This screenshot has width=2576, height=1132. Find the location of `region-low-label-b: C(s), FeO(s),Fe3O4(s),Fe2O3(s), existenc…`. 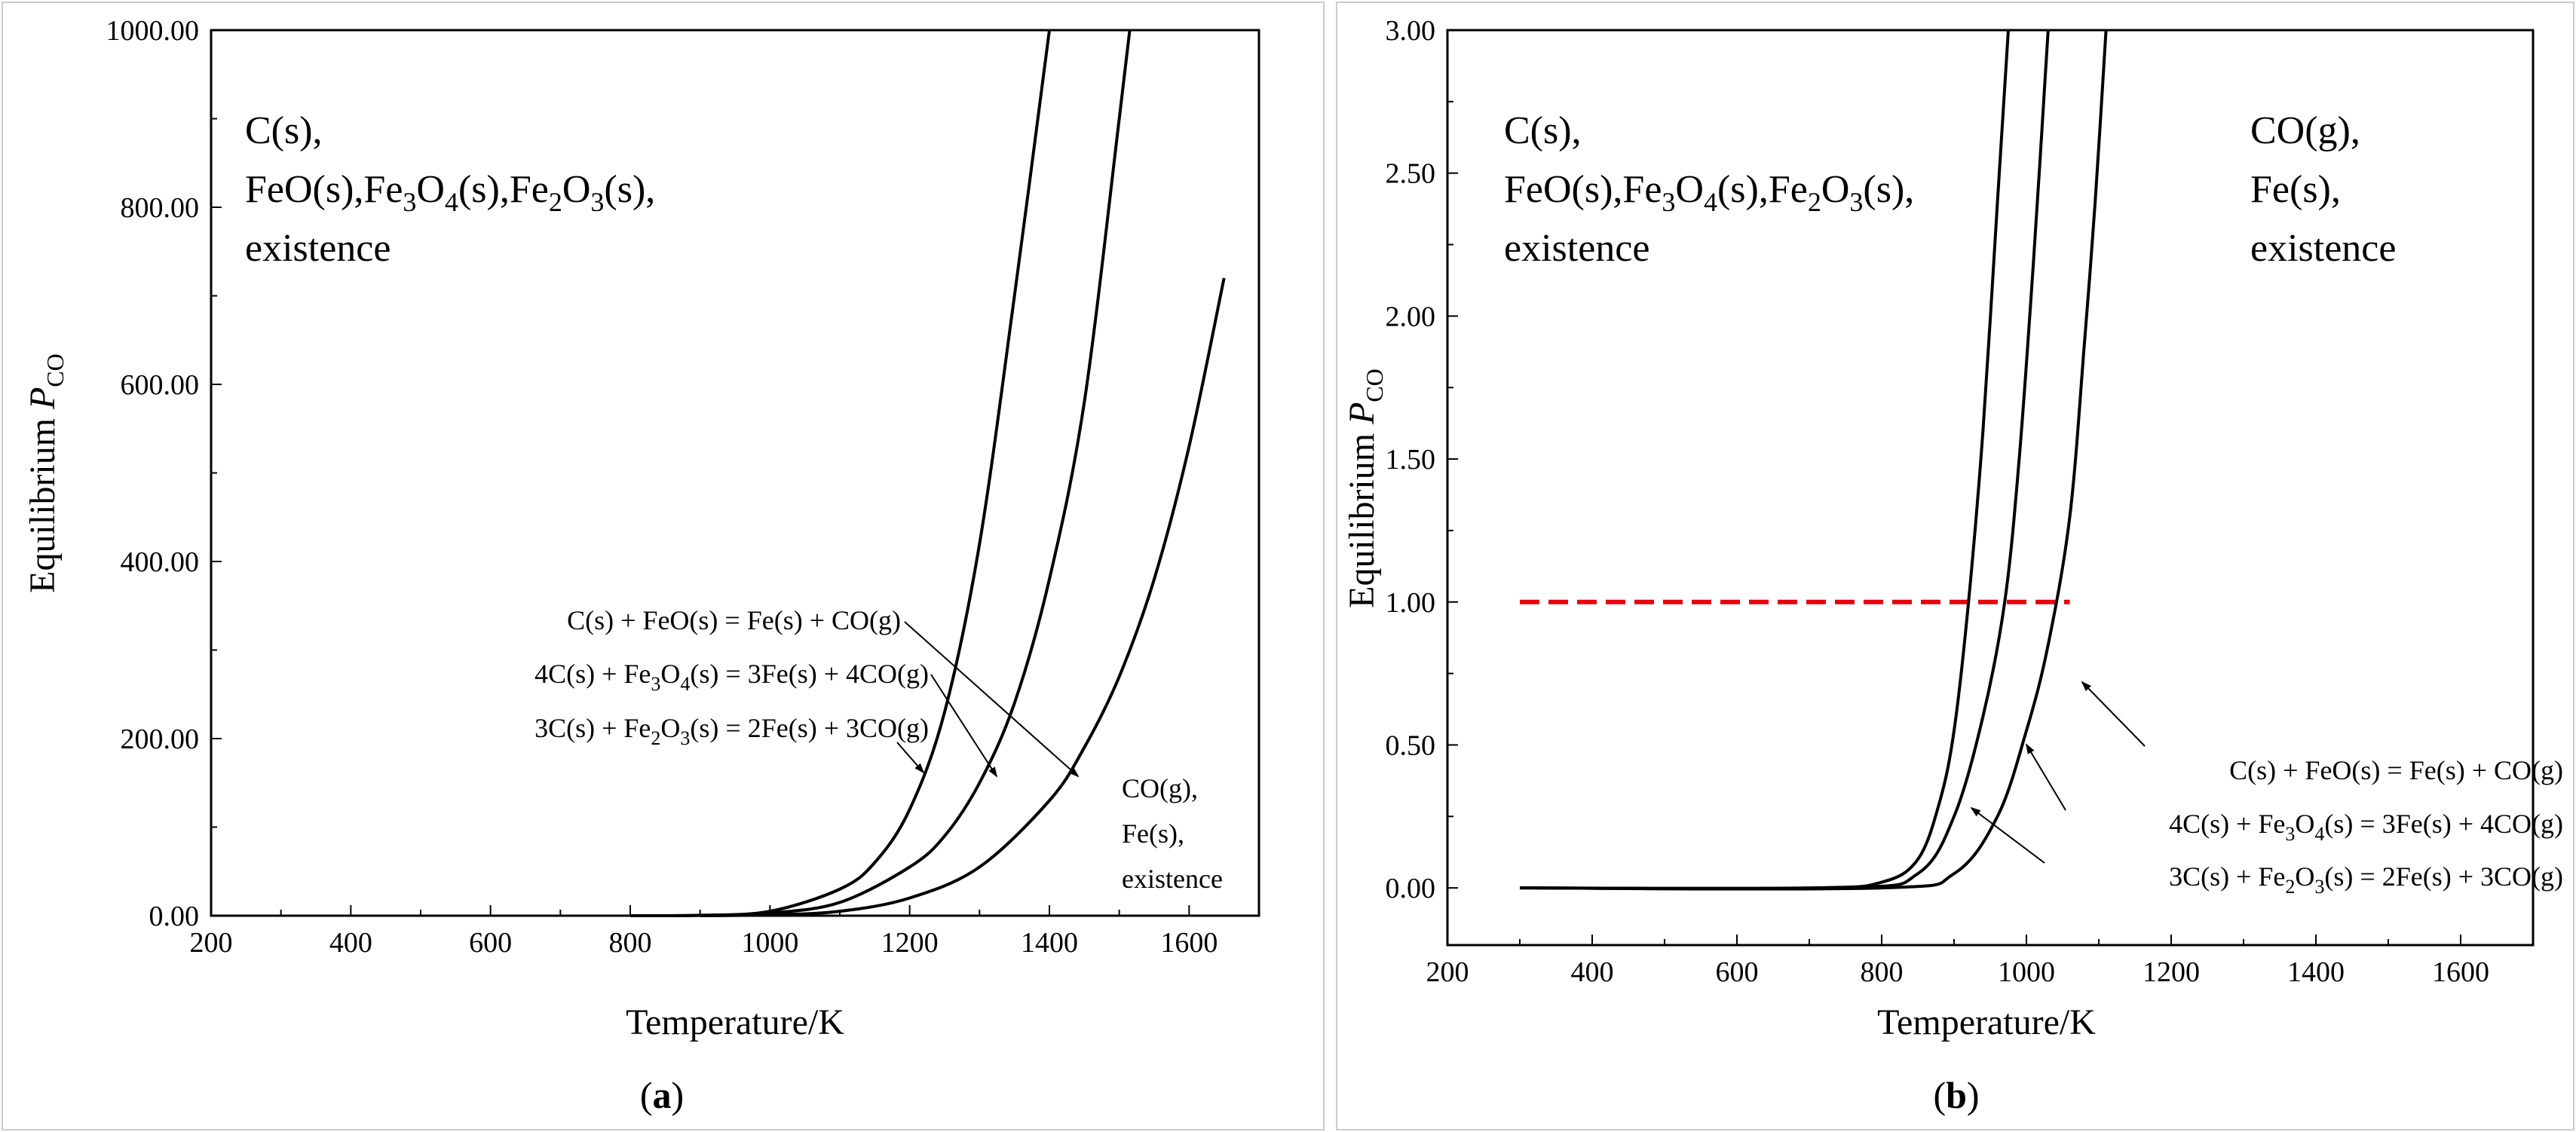

region-low-label-b: C(s), FeO(s),Fe3O4(s),Fe2O3(s), existenc… is located at coordinates (1714, 190).